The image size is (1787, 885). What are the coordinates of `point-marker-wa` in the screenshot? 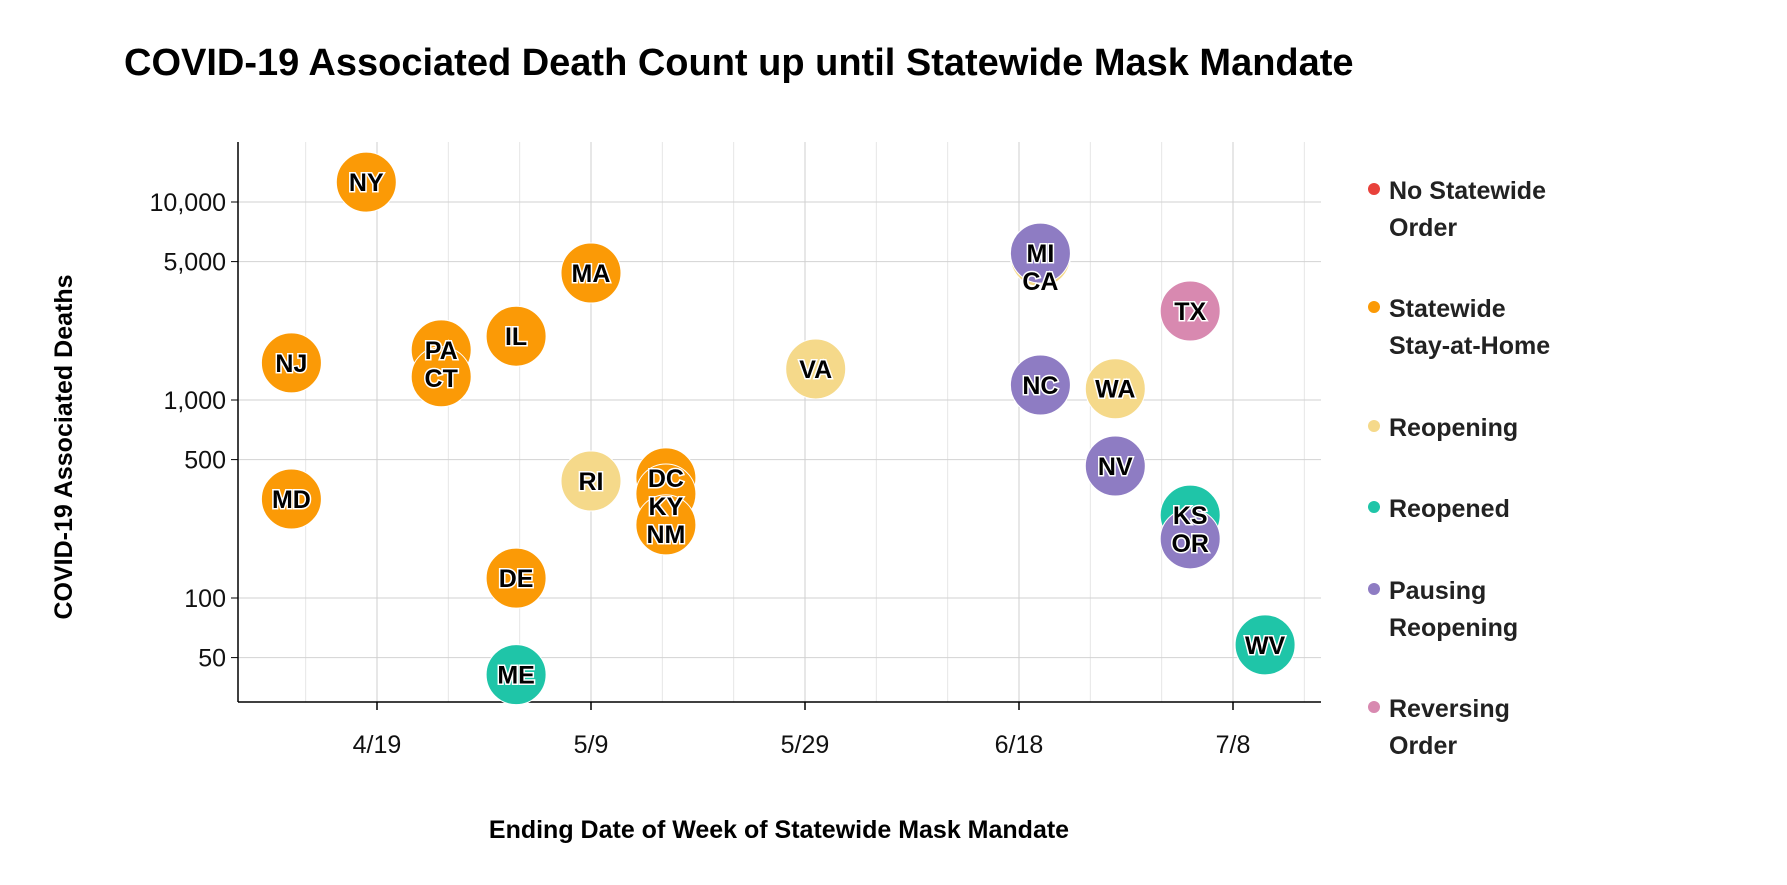 It's located at (1115, 389).